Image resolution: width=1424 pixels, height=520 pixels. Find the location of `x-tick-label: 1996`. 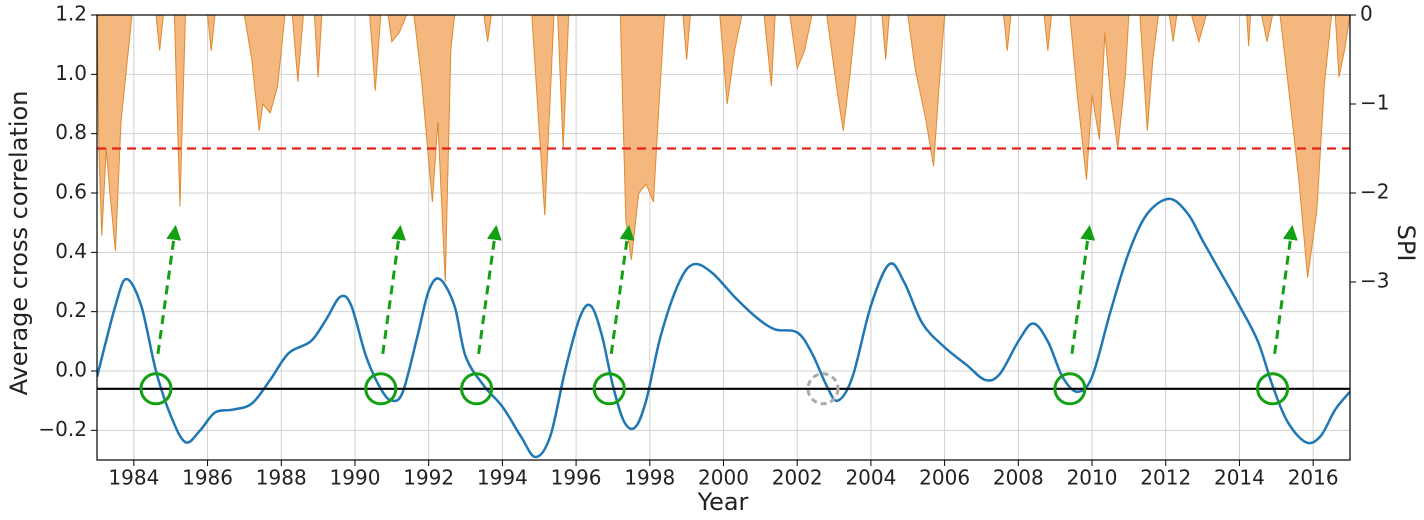

x-tick-label: 1996 is located at coordinates (576, 478).